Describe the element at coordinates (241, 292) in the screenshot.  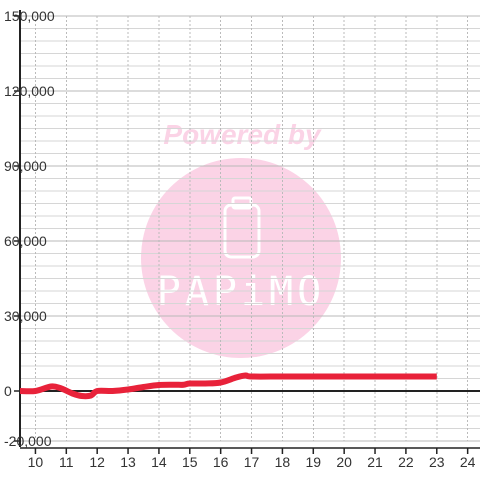
I see `watermark-brand: PAPiMO` at that location.